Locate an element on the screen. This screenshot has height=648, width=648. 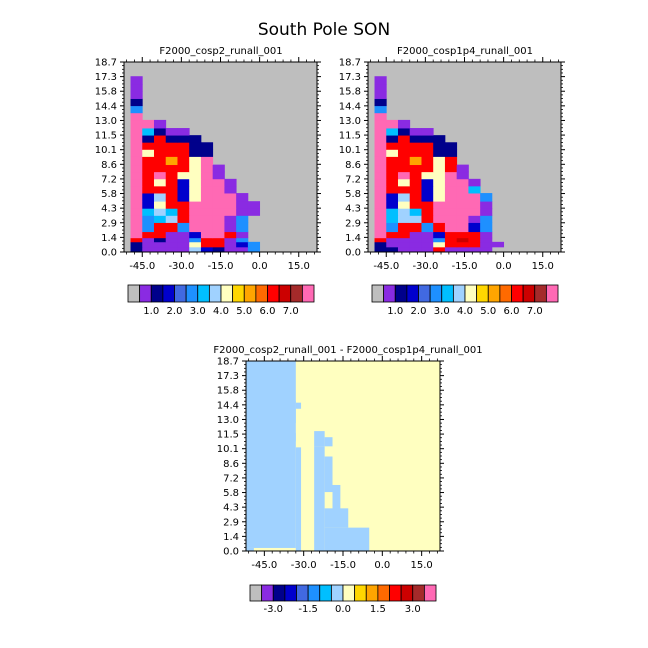
colorbar-label: 7.0 is located at coordinates (291, 311).